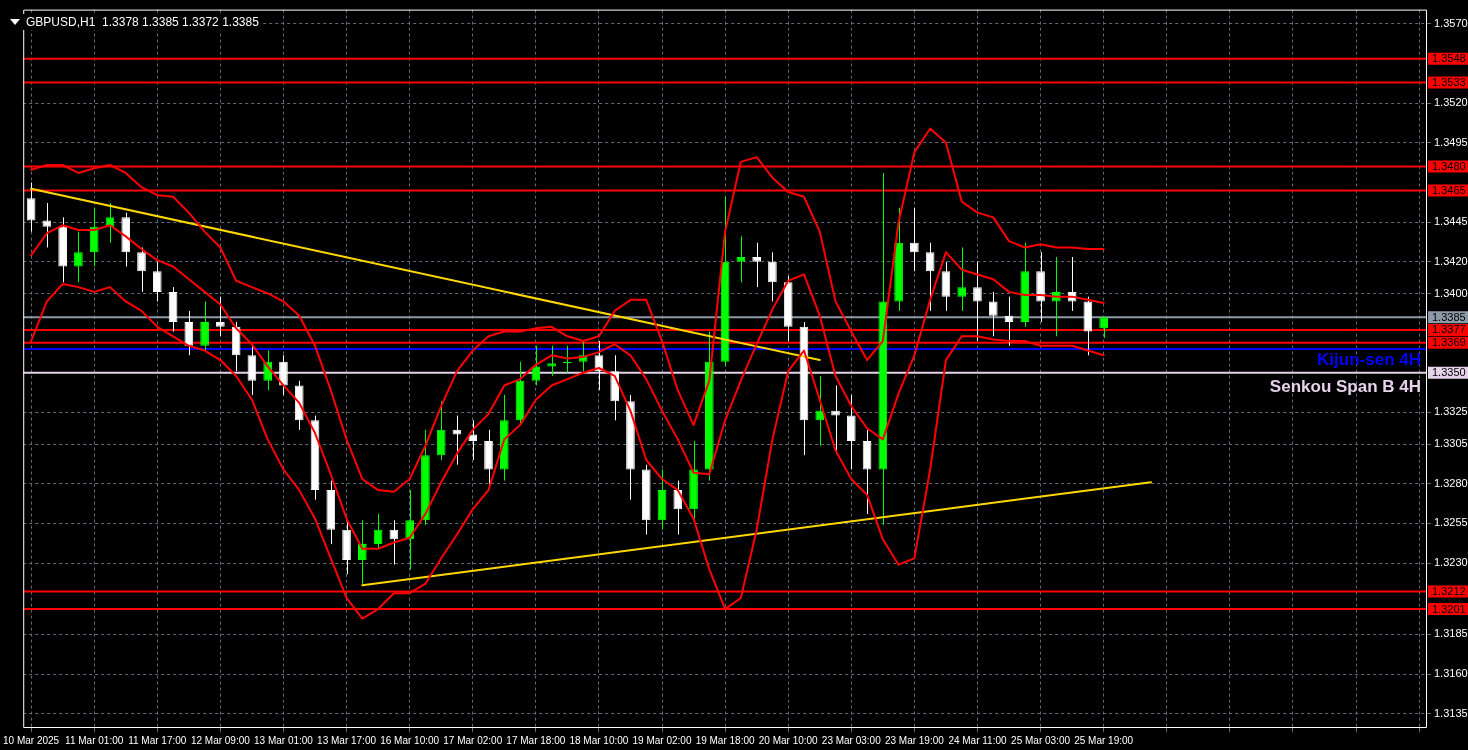 The width and height of the screenshot is (1468, 750). What do you see at coordinates (1449, 189) in the screenshot?
I see `ref-line-label: 1.3465` at bounding box center [1449, 189].